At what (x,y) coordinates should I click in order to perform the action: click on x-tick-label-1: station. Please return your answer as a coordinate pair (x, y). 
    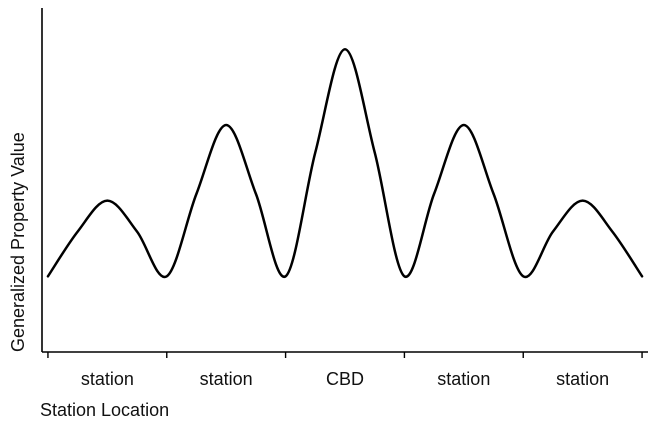
    Looking at the image, I should click on (226, 379).